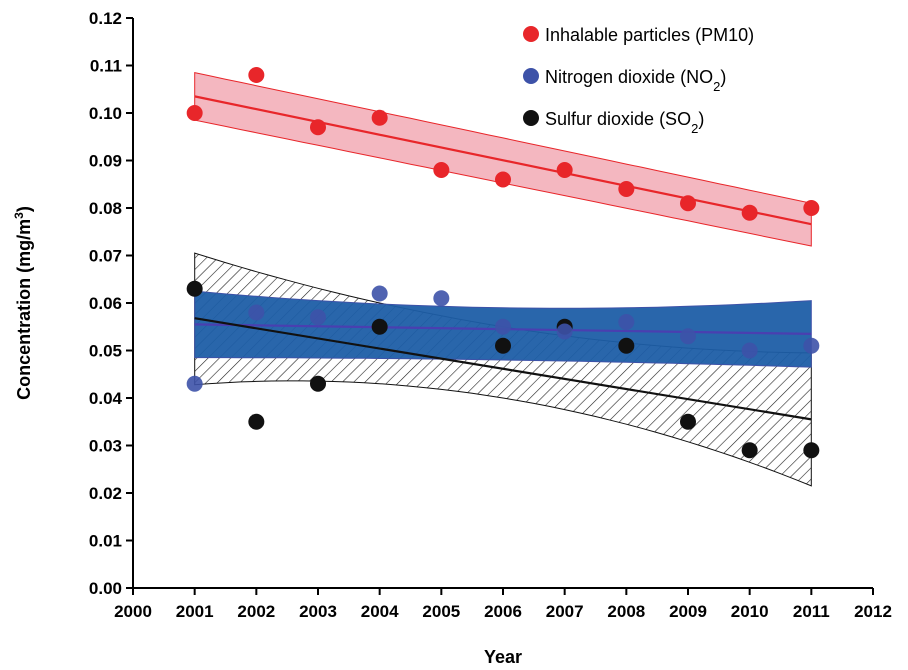 Image resolution: width=908 pixels, height=670 pixels. Describe the element at coordinates (194, 113) in the screenshot. I see `pm10-point-2001` at that location.